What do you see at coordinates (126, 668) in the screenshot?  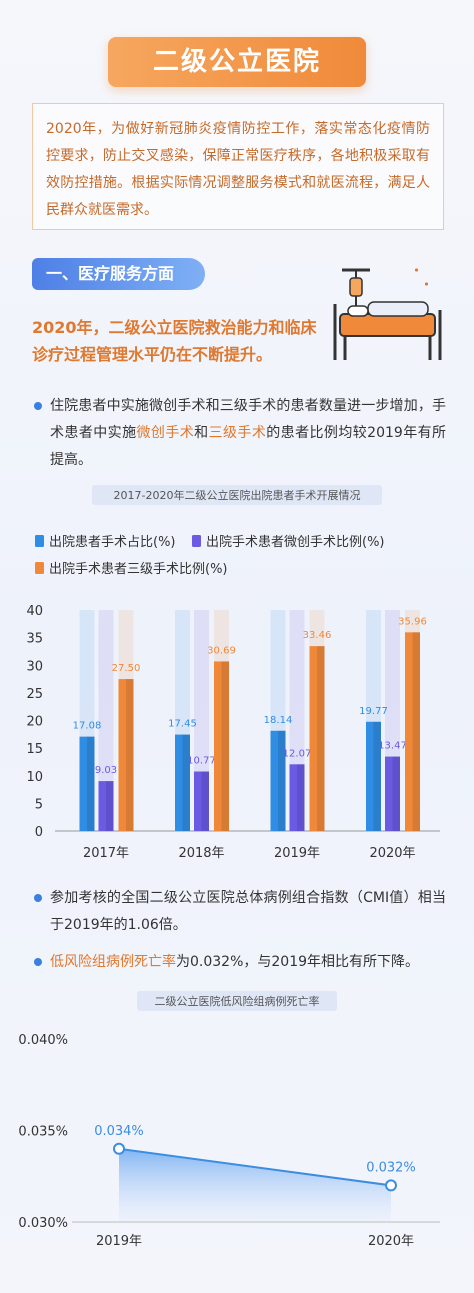 I see `value-label: 27.50` at bounding box center [126, 668].